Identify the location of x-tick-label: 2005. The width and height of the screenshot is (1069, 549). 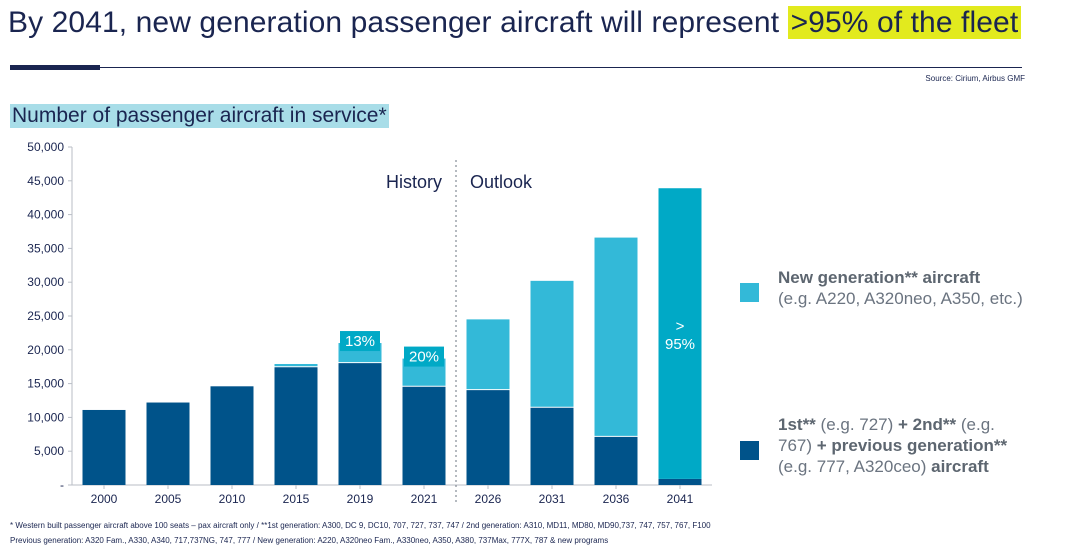
(168, 499).